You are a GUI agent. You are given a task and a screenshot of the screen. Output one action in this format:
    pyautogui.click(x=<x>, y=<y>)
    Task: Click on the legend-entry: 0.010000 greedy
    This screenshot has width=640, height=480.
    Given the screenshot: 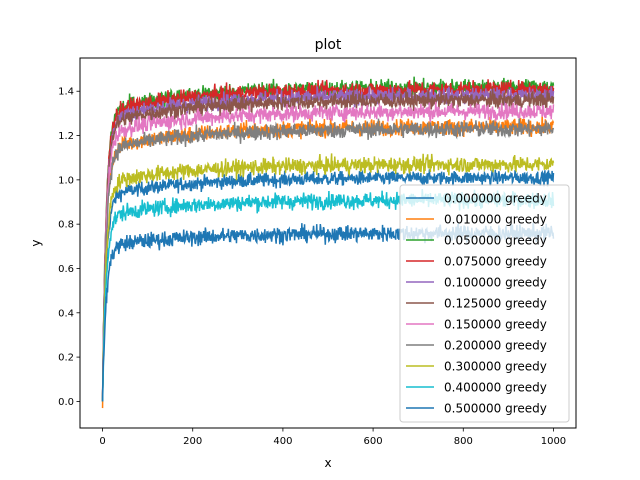 What is the action you would take?
    pyautogui.click(x=495, y=220)
    